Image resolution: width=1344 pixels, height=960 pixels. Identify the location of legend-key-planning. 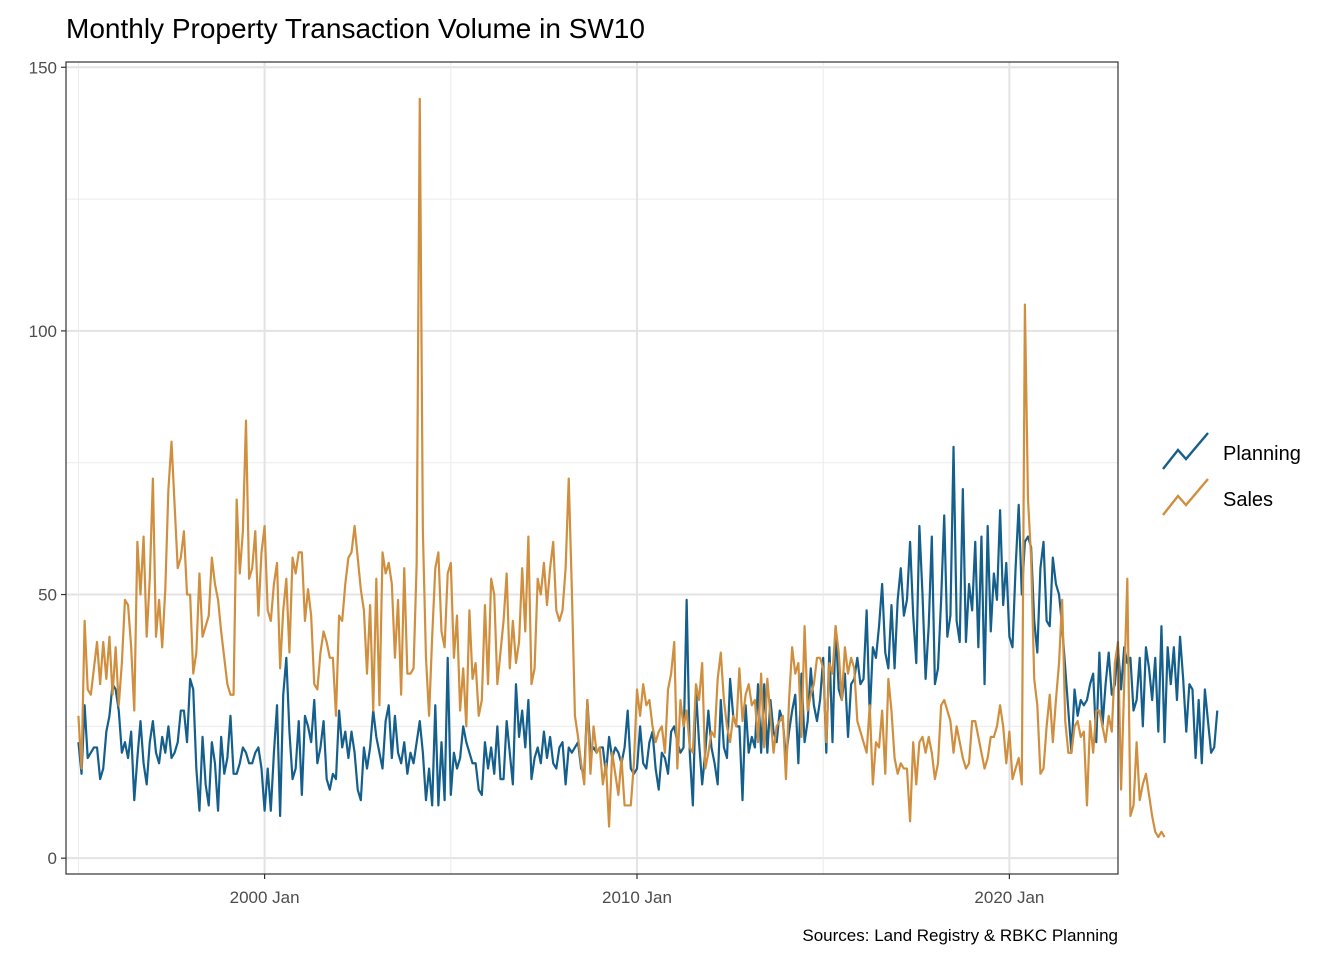
(1185, 451).